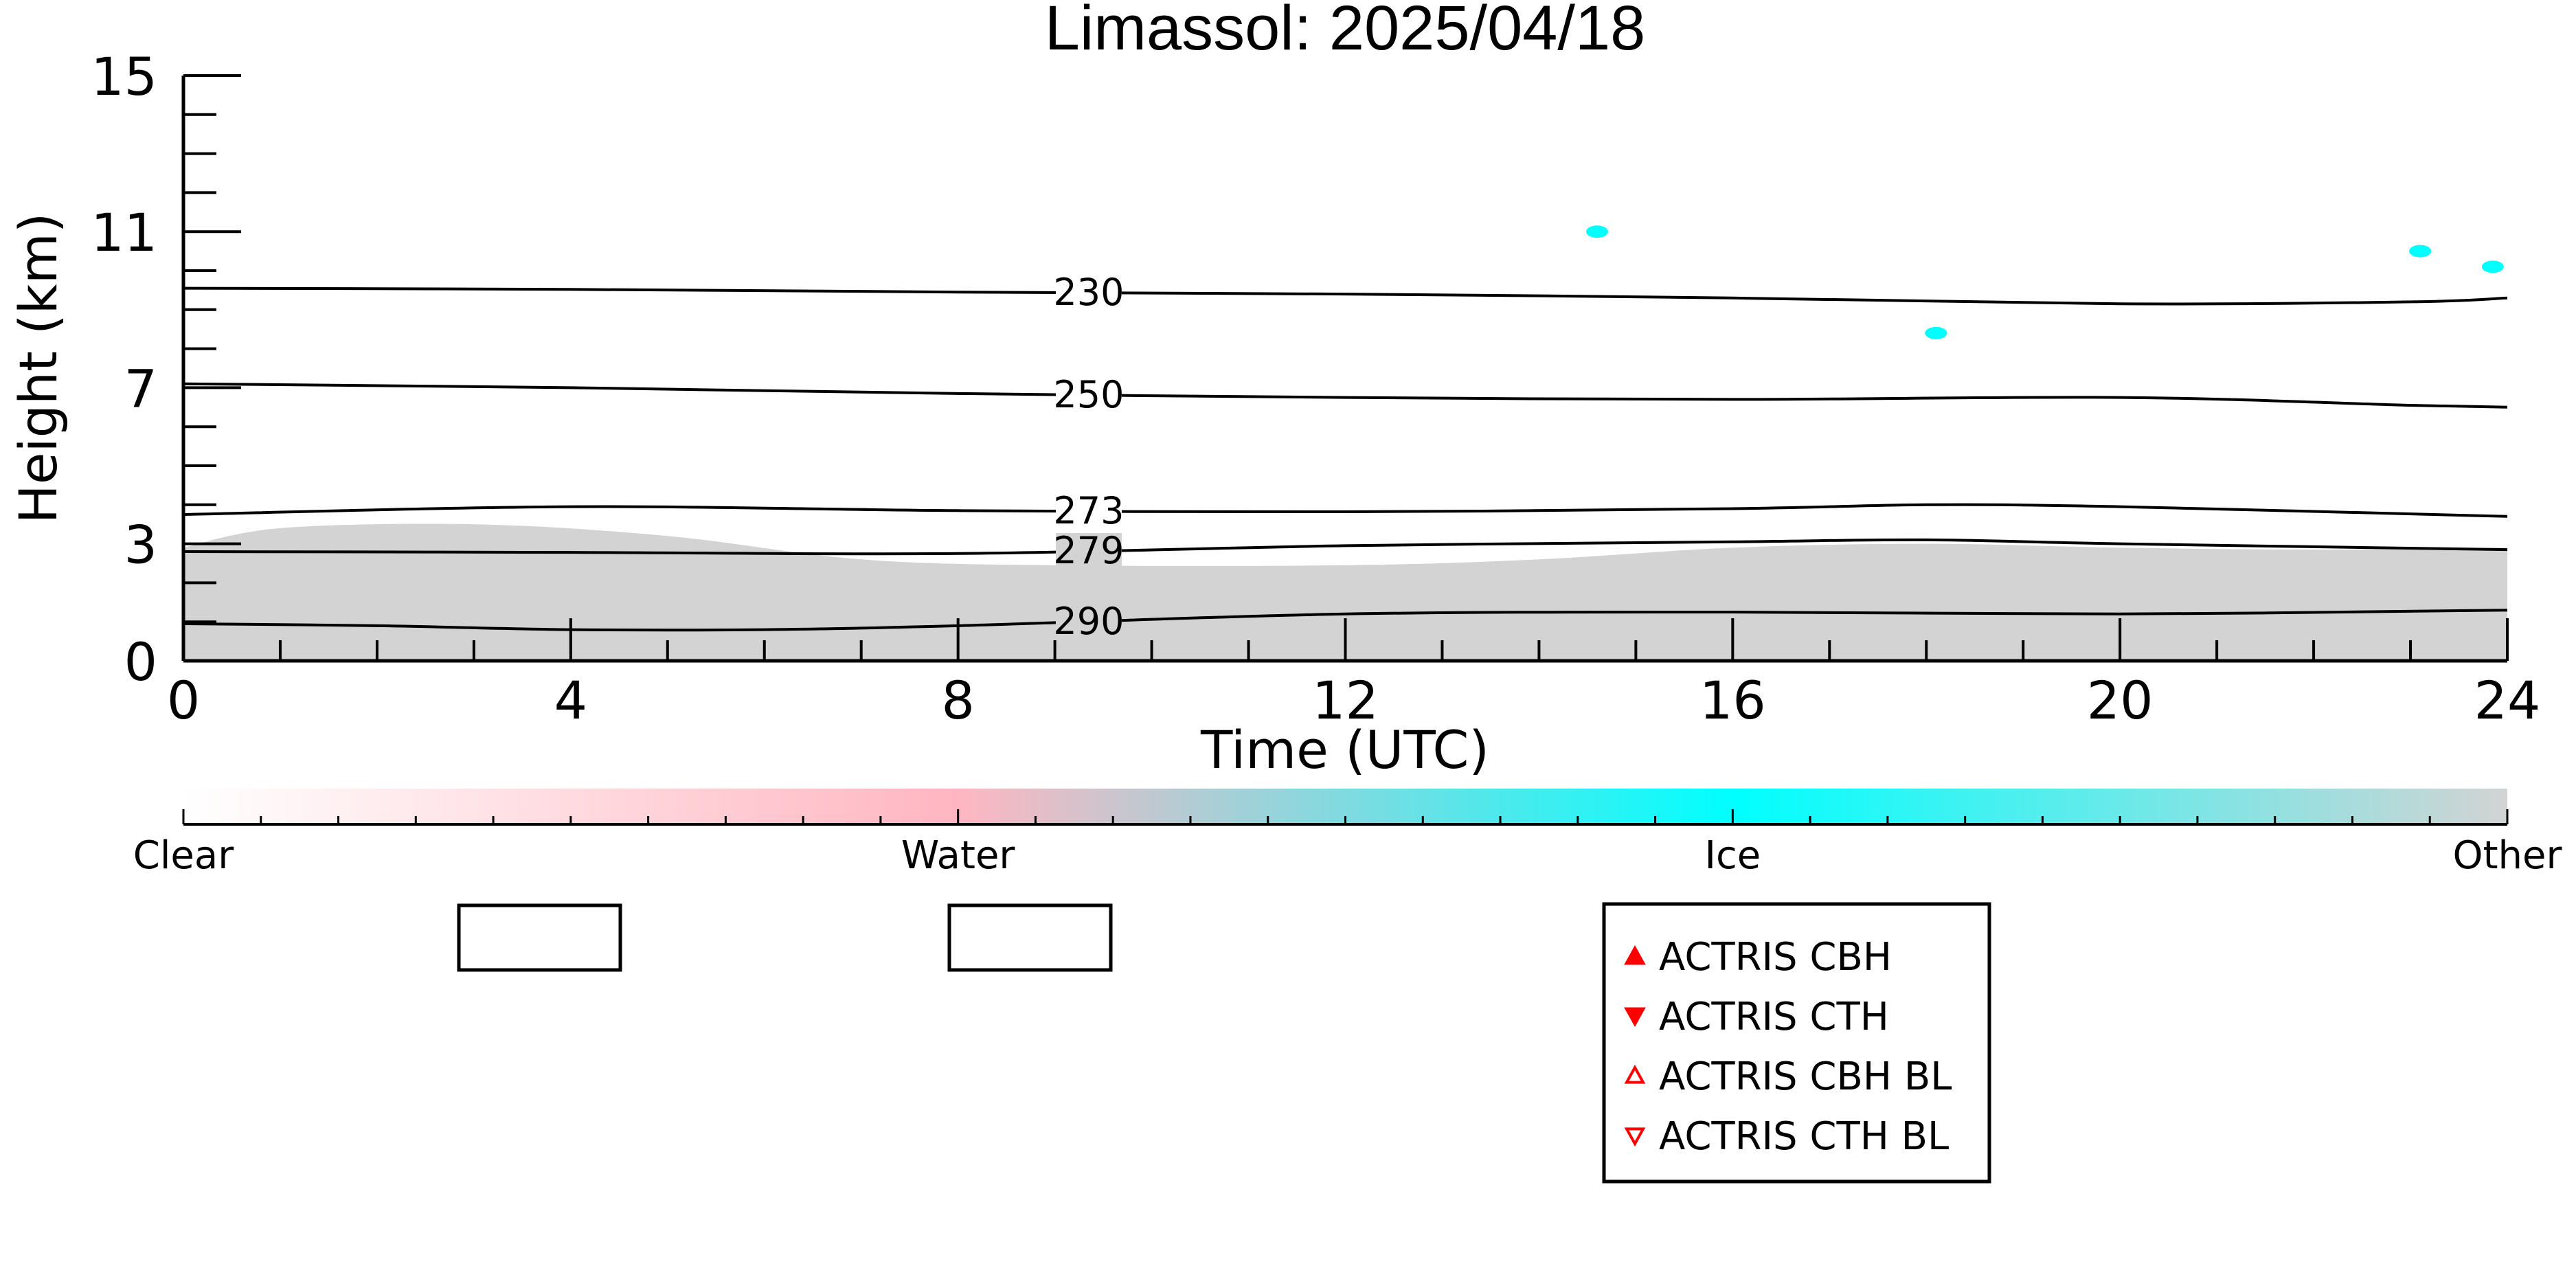  What do you see at coordinates (1774, 1017) in the screenshot?
I see `legend-label-1: ACTRIS CTH` at bounding box center [1774, 1017].